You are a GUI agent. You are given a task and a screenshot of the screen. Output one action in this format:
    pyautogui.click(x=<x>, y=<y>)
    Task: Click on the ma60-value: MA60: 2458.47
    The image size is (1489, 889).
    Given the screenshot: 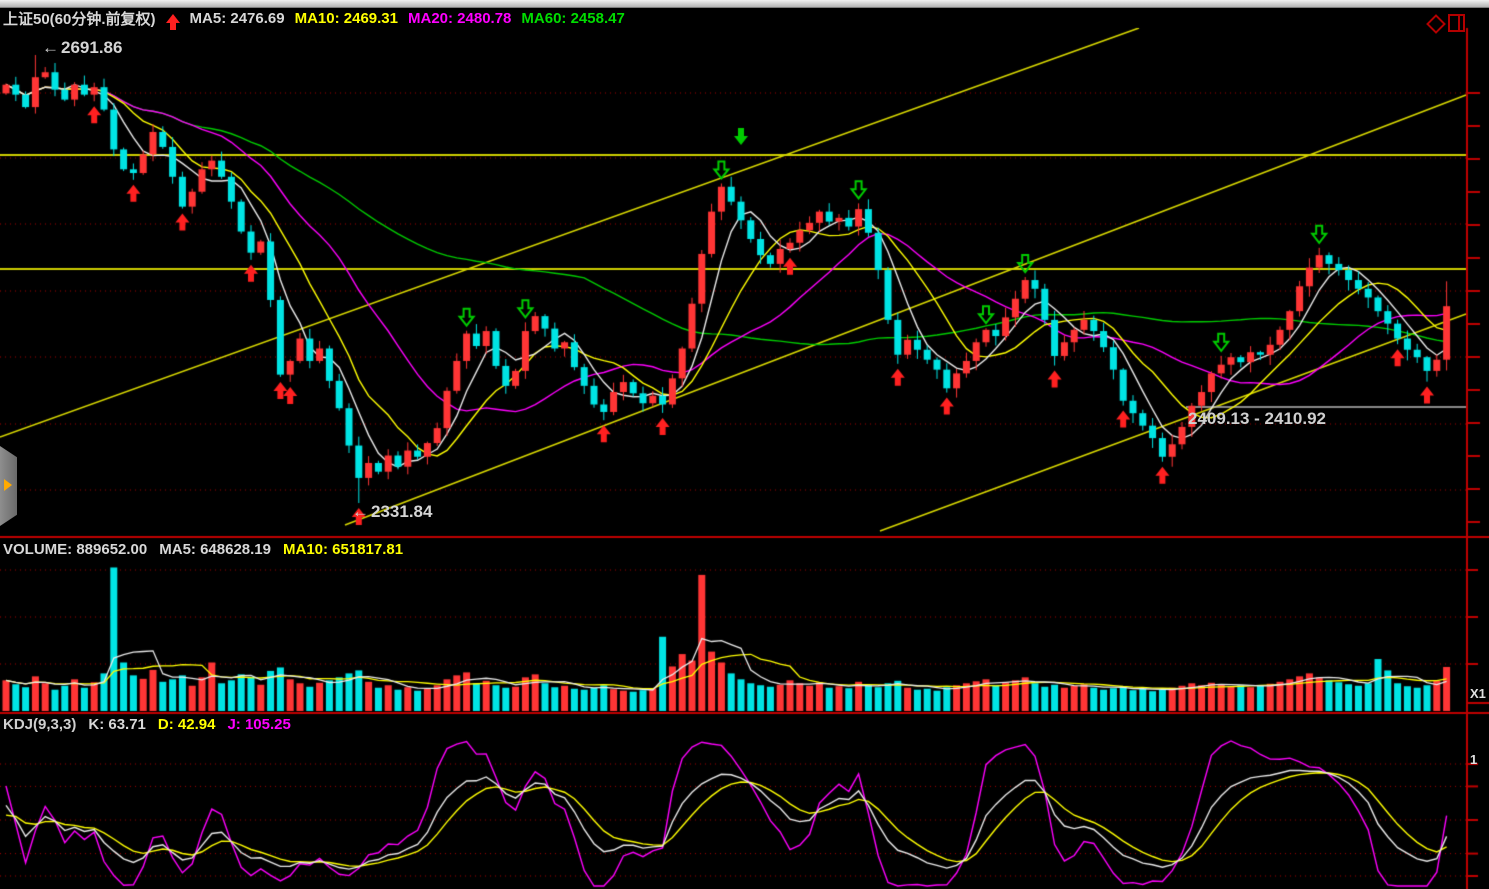 What is the action you would take?
    pyautogui.click(x=573, y=18)
    